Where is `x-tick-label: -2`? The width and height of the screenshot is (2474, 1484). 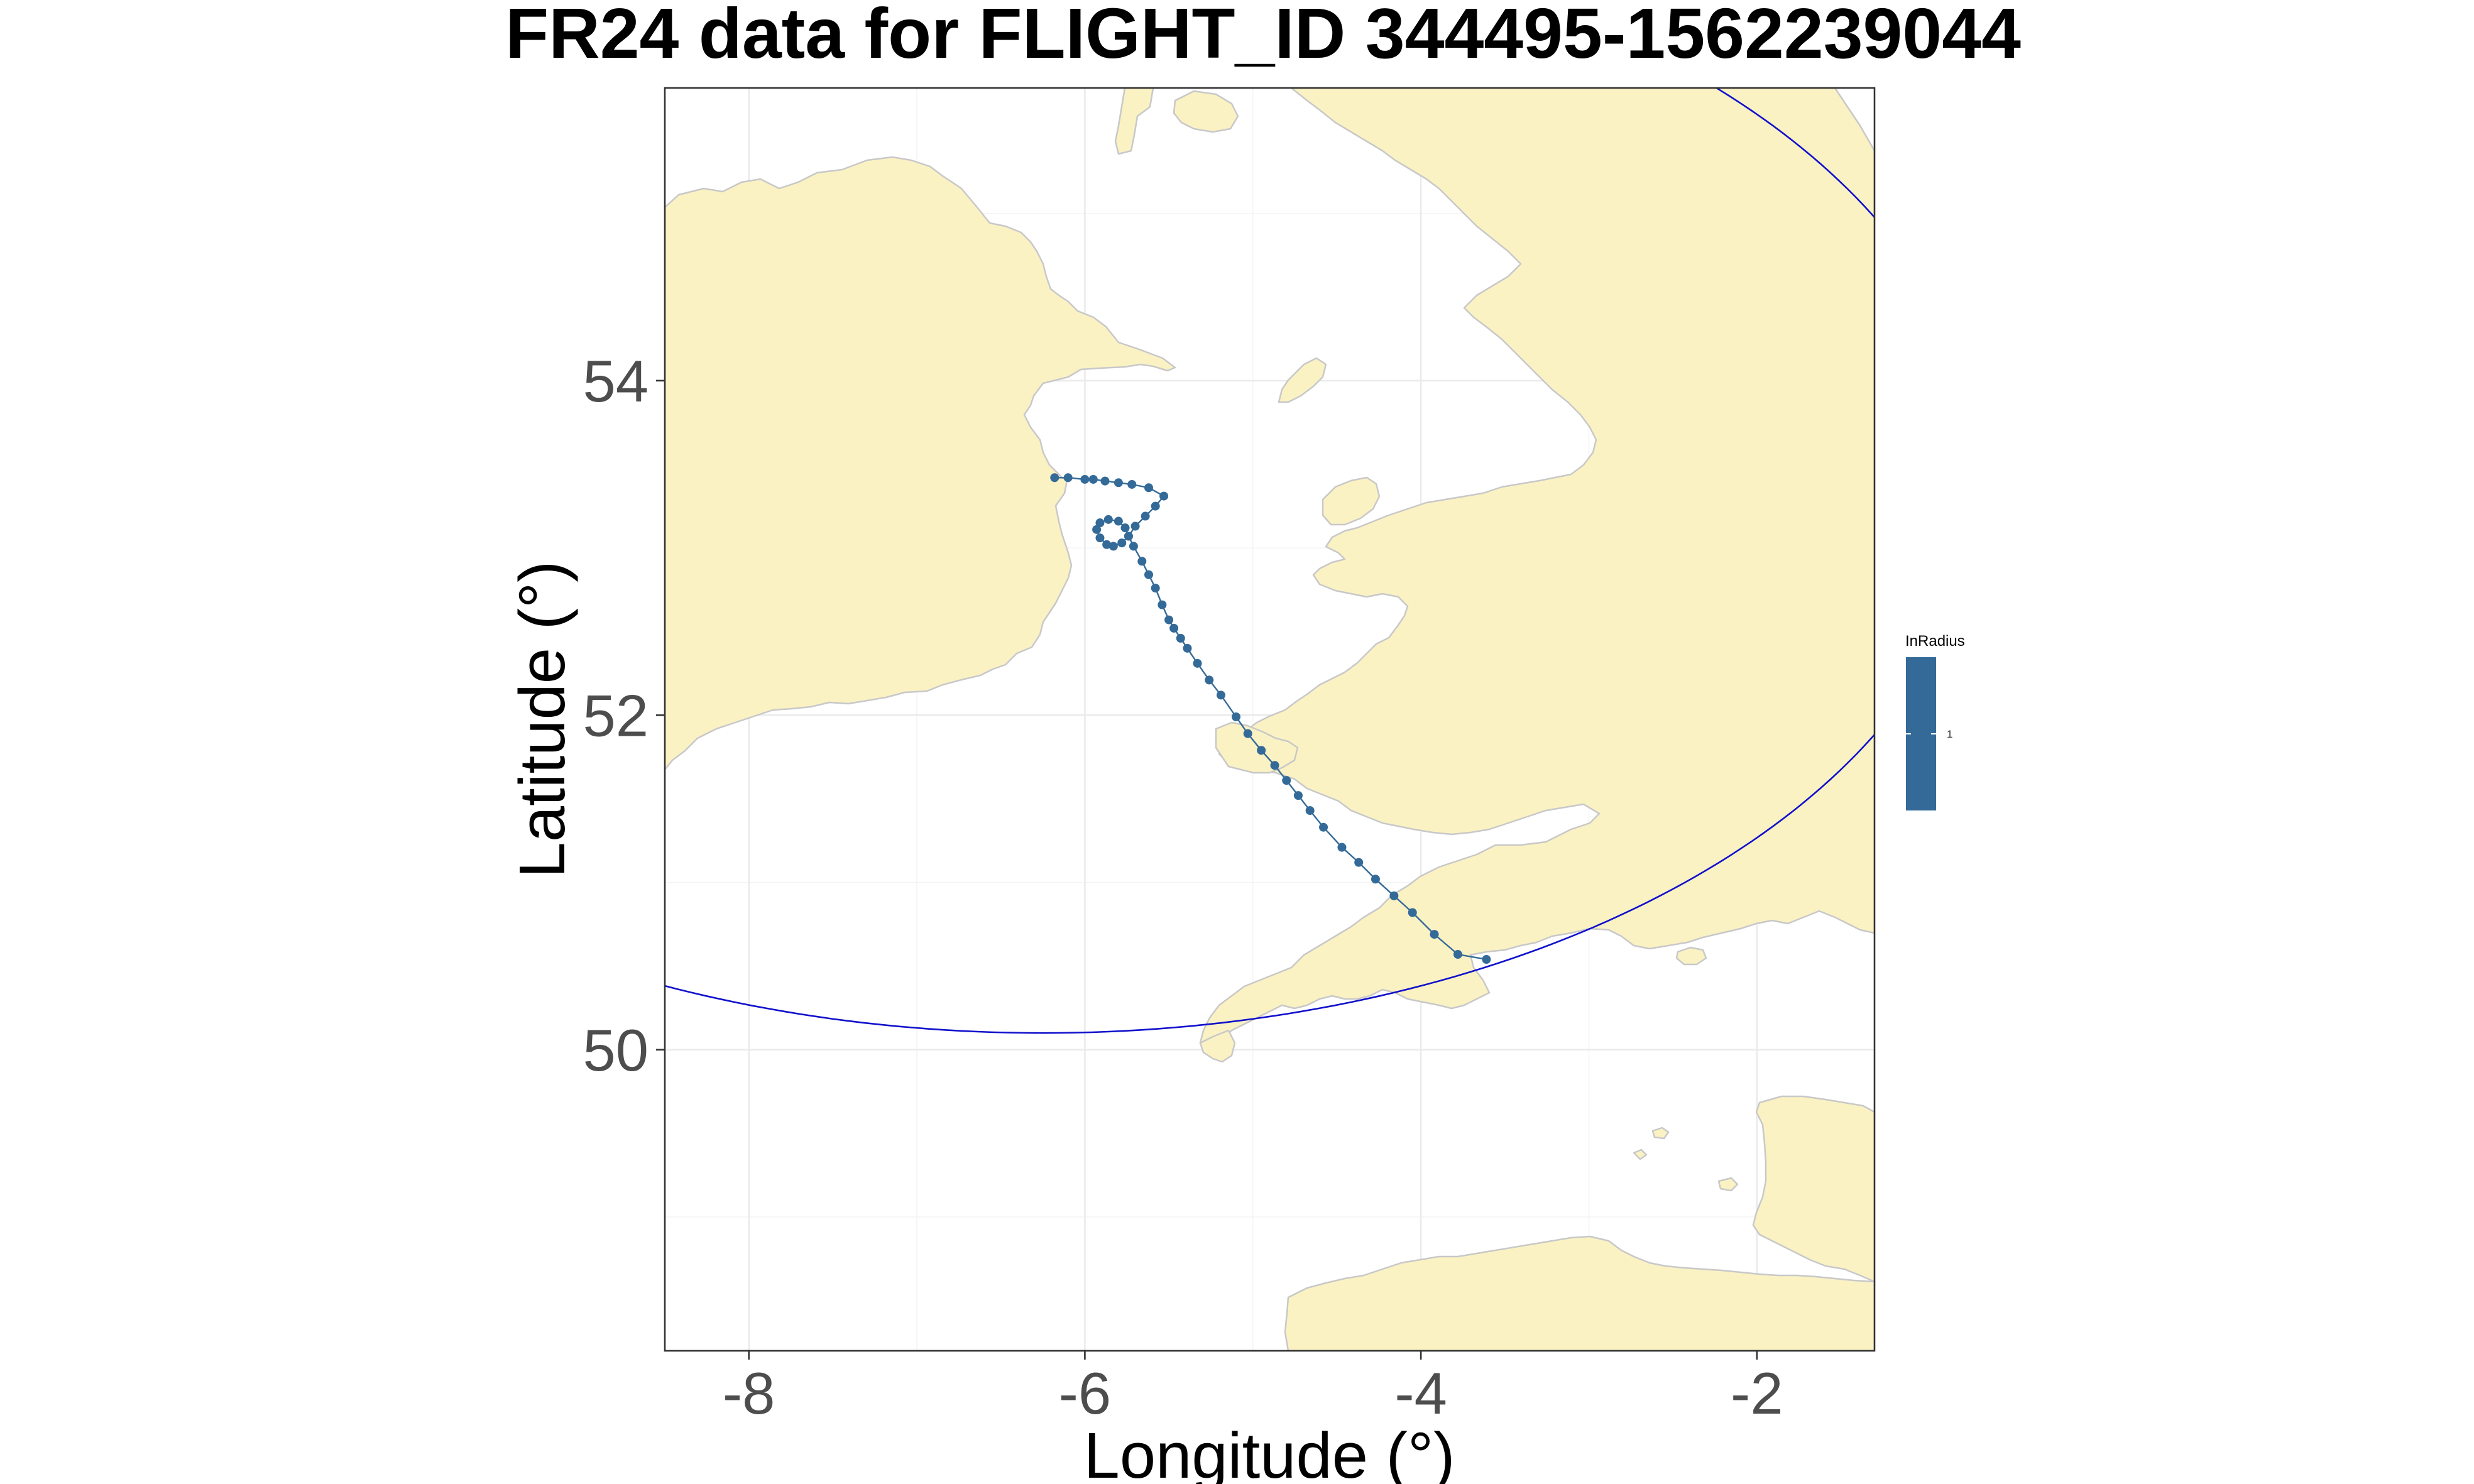 x-tick-label: -2 is located at coordinates (1757, 1393).